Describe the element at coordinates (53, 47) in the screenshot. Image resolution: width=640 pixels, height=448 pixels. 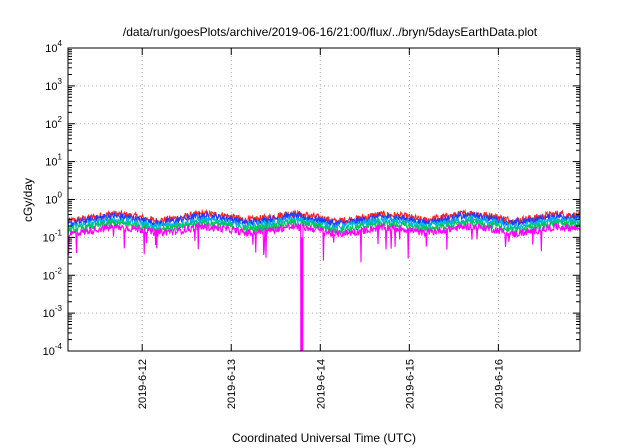
I see `y-tick-label: 10⁴` at that location.